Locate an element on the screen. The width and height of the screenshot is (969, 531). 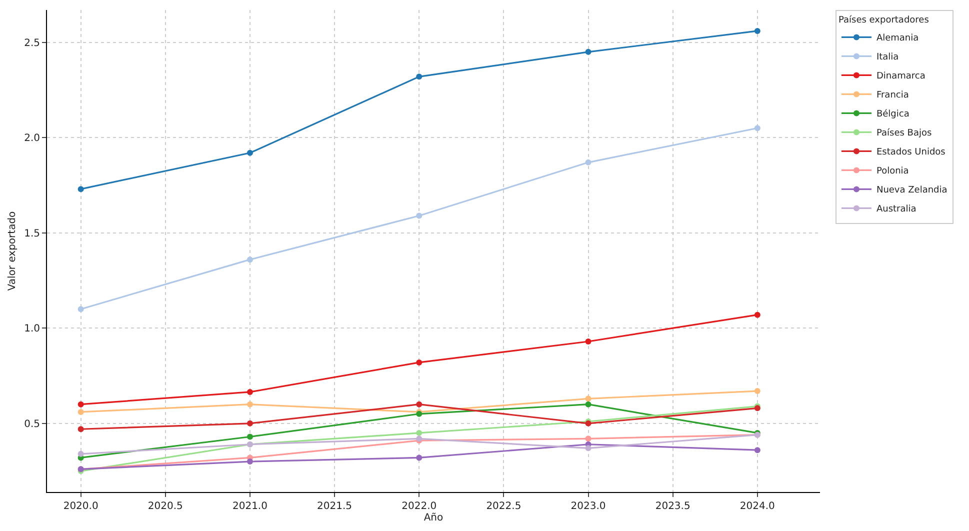
legend-label: Estados Unidos is located at coordinates (911, 153).